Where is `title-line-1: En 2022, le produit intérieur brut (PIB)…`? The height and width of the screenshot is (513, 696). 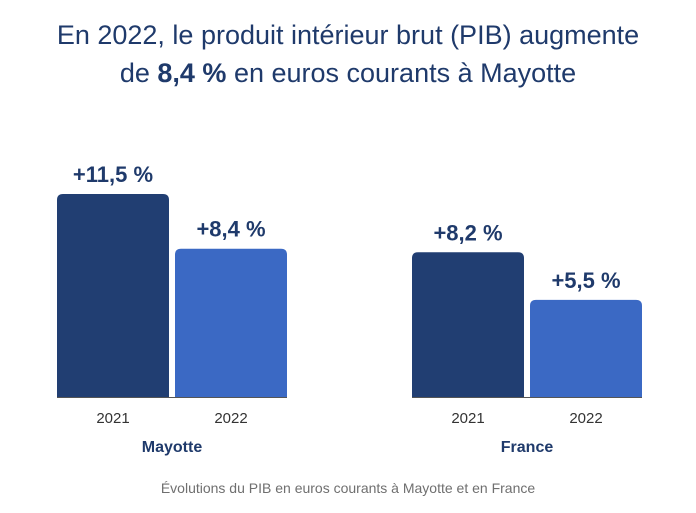
title-line-1: En 2022, le produit intérieur brut (PIB)… is located at coordinates (348, 35).